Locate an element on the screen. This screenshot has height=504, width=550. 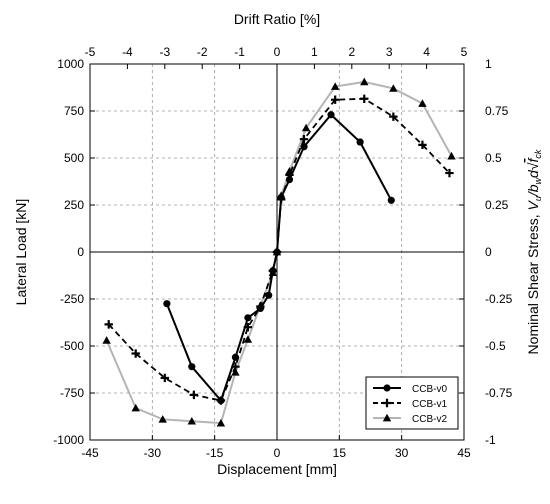
y2-tick-label: -0.75 is located at coordinates (499, 393).